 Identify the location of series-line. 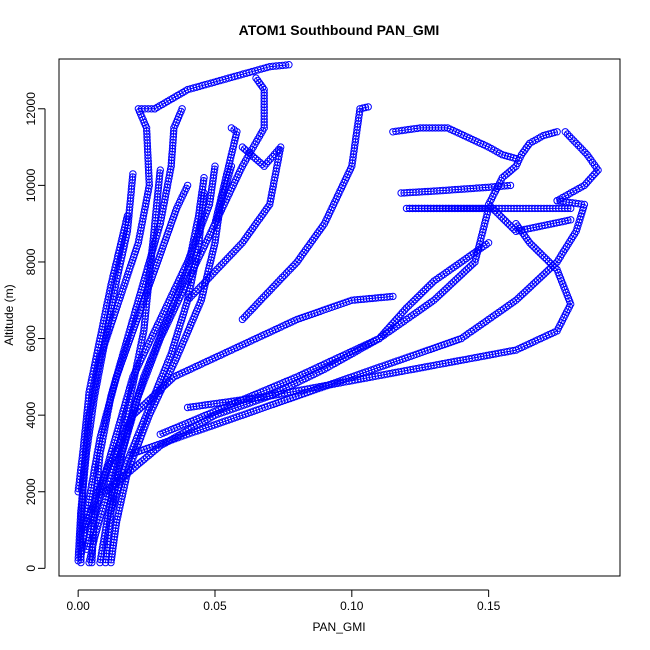
(221, 87).